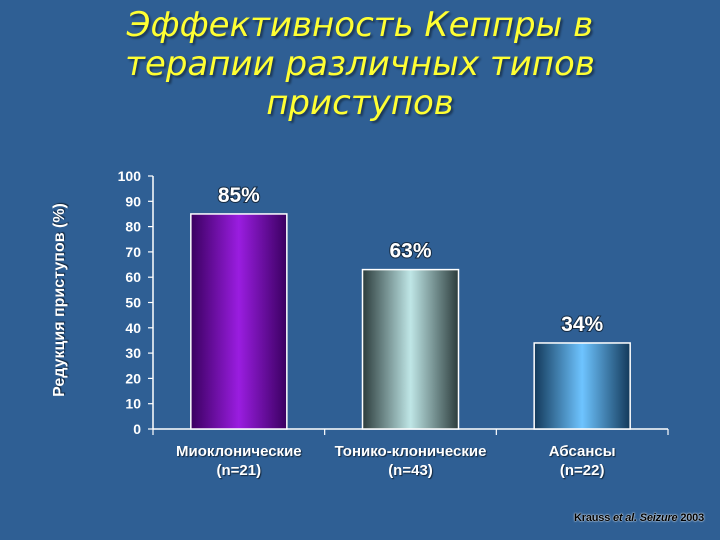  I want to click on y-tick-label: 50, so click(133, 303).